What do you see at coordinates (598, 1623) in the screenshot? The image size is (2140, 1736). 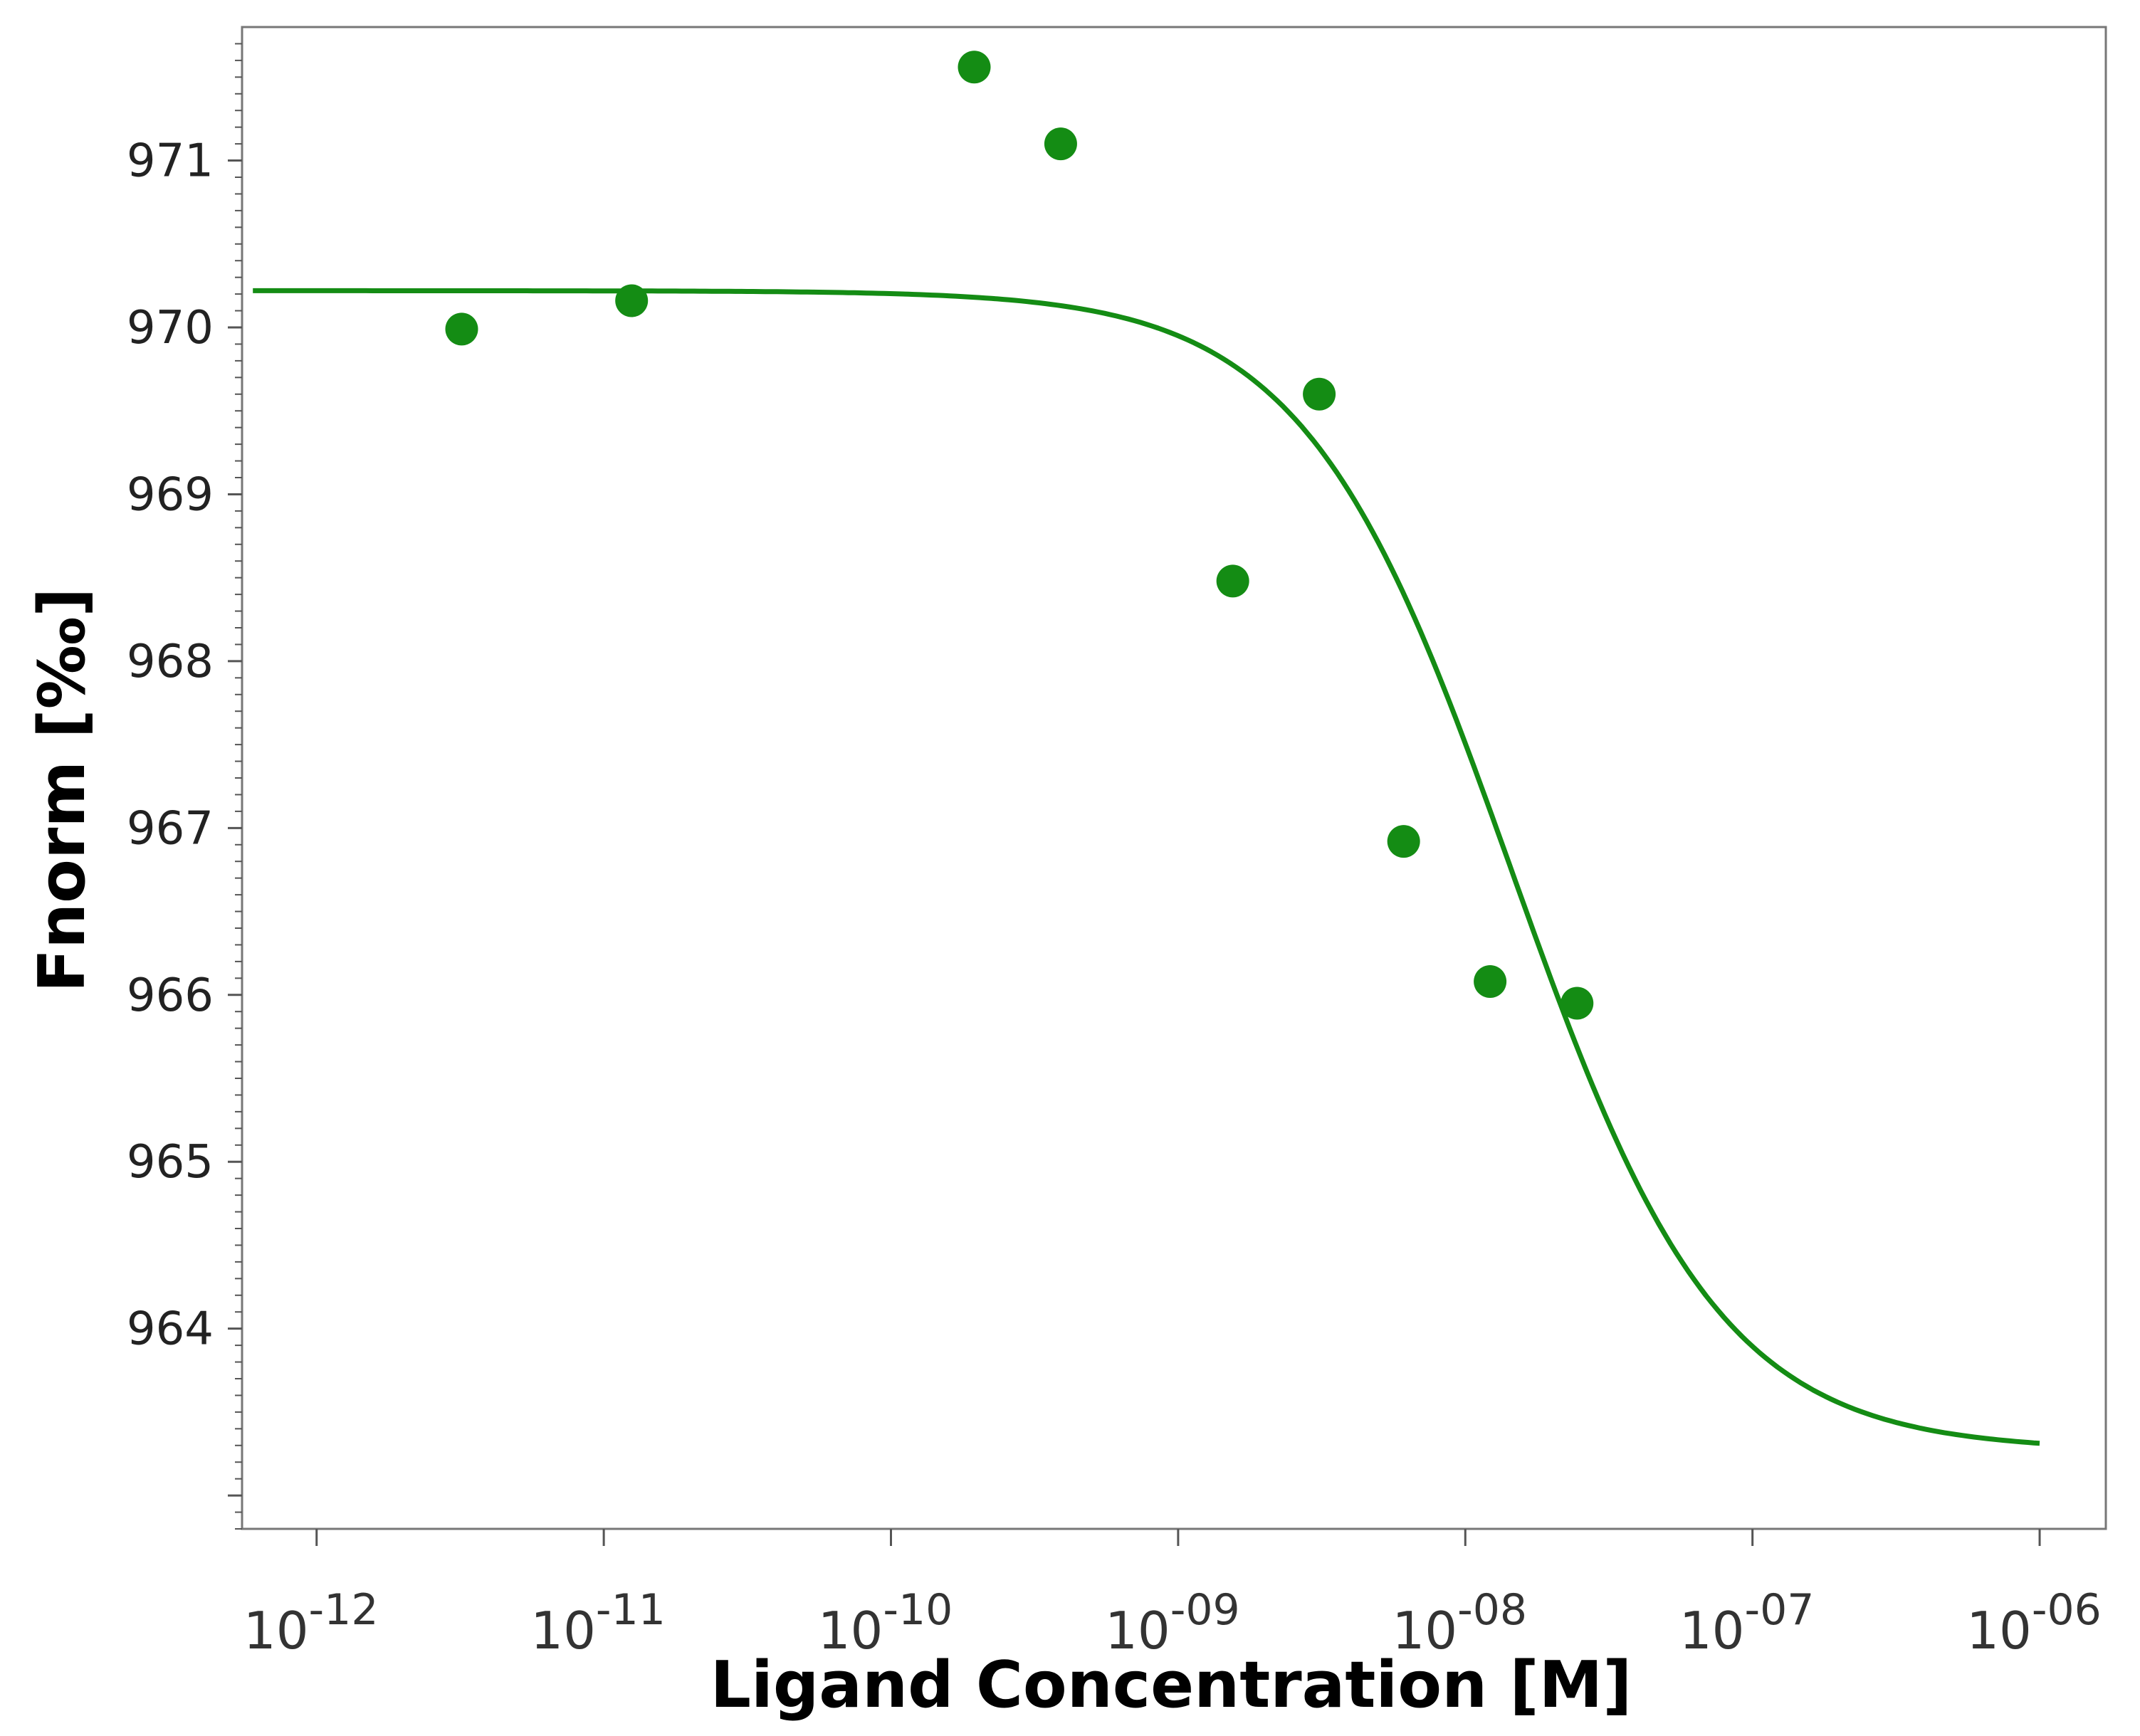 I see `x-tick-label: 10-11` at bounding box center [598, 1623].